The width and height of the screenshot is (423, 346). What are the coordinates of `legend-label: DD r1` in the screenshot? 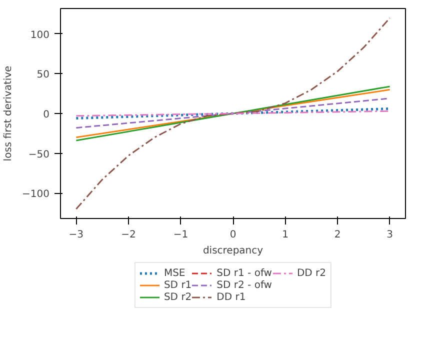 It's located at (231, 297).